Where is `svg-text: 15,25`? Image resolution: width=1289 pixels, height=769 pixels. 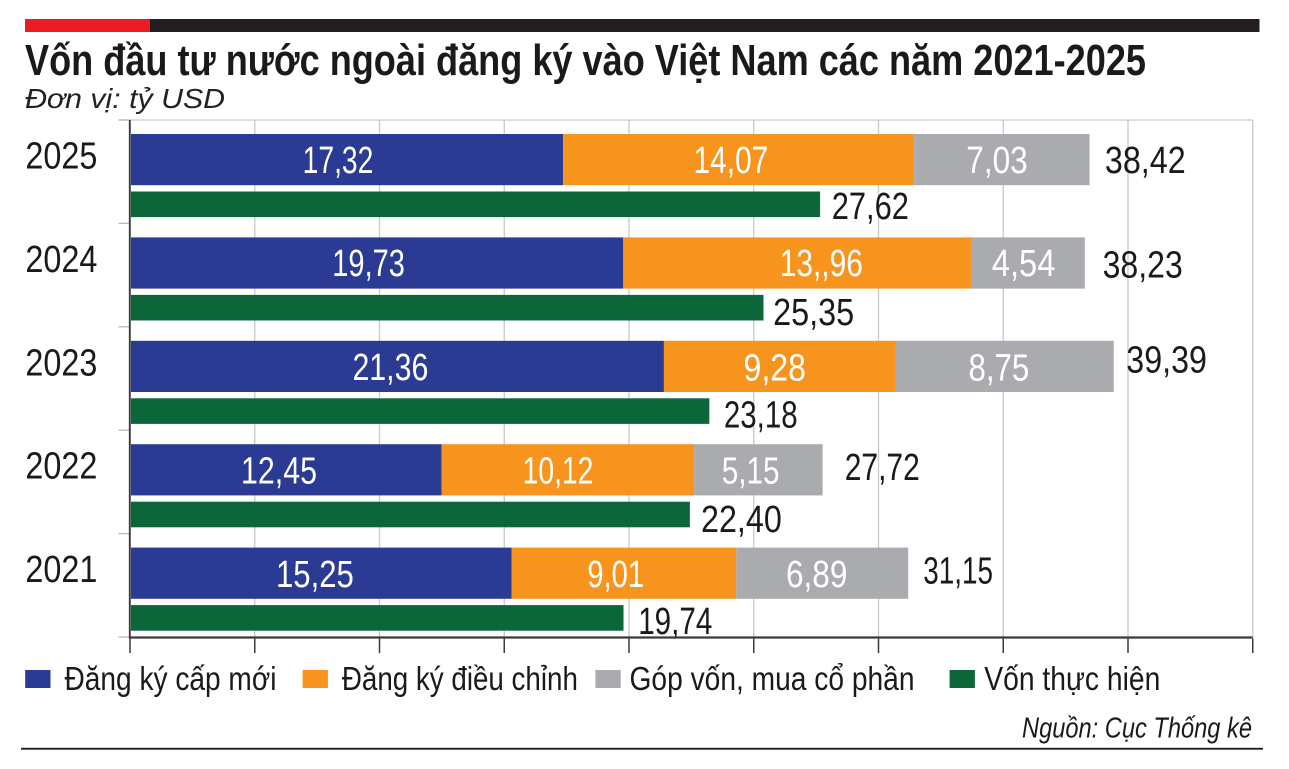
svg-text: 15,25 is located at coordinates (315, 575).